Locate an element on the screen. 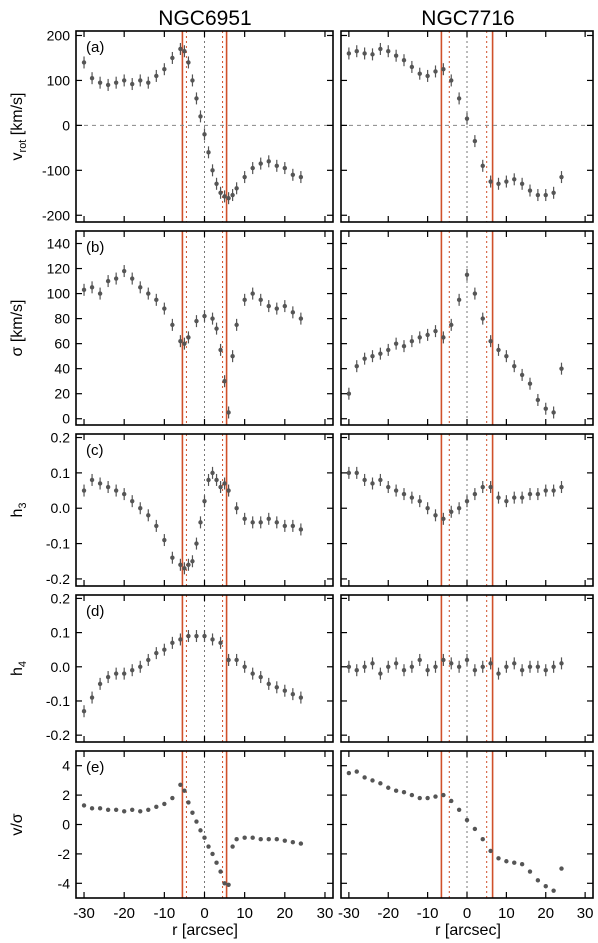  y-axis-label-main: h is located at coordinates (17, 671).